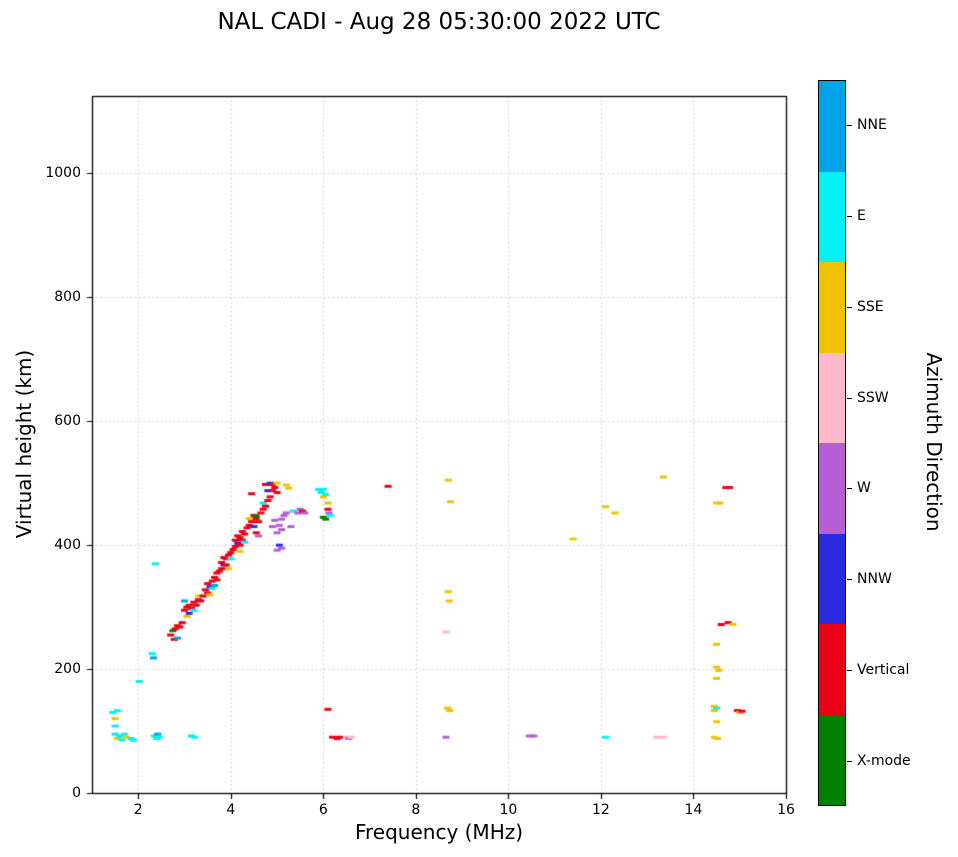  I want to click on colorbar-label-SSE: SSE, so click(870, 306).